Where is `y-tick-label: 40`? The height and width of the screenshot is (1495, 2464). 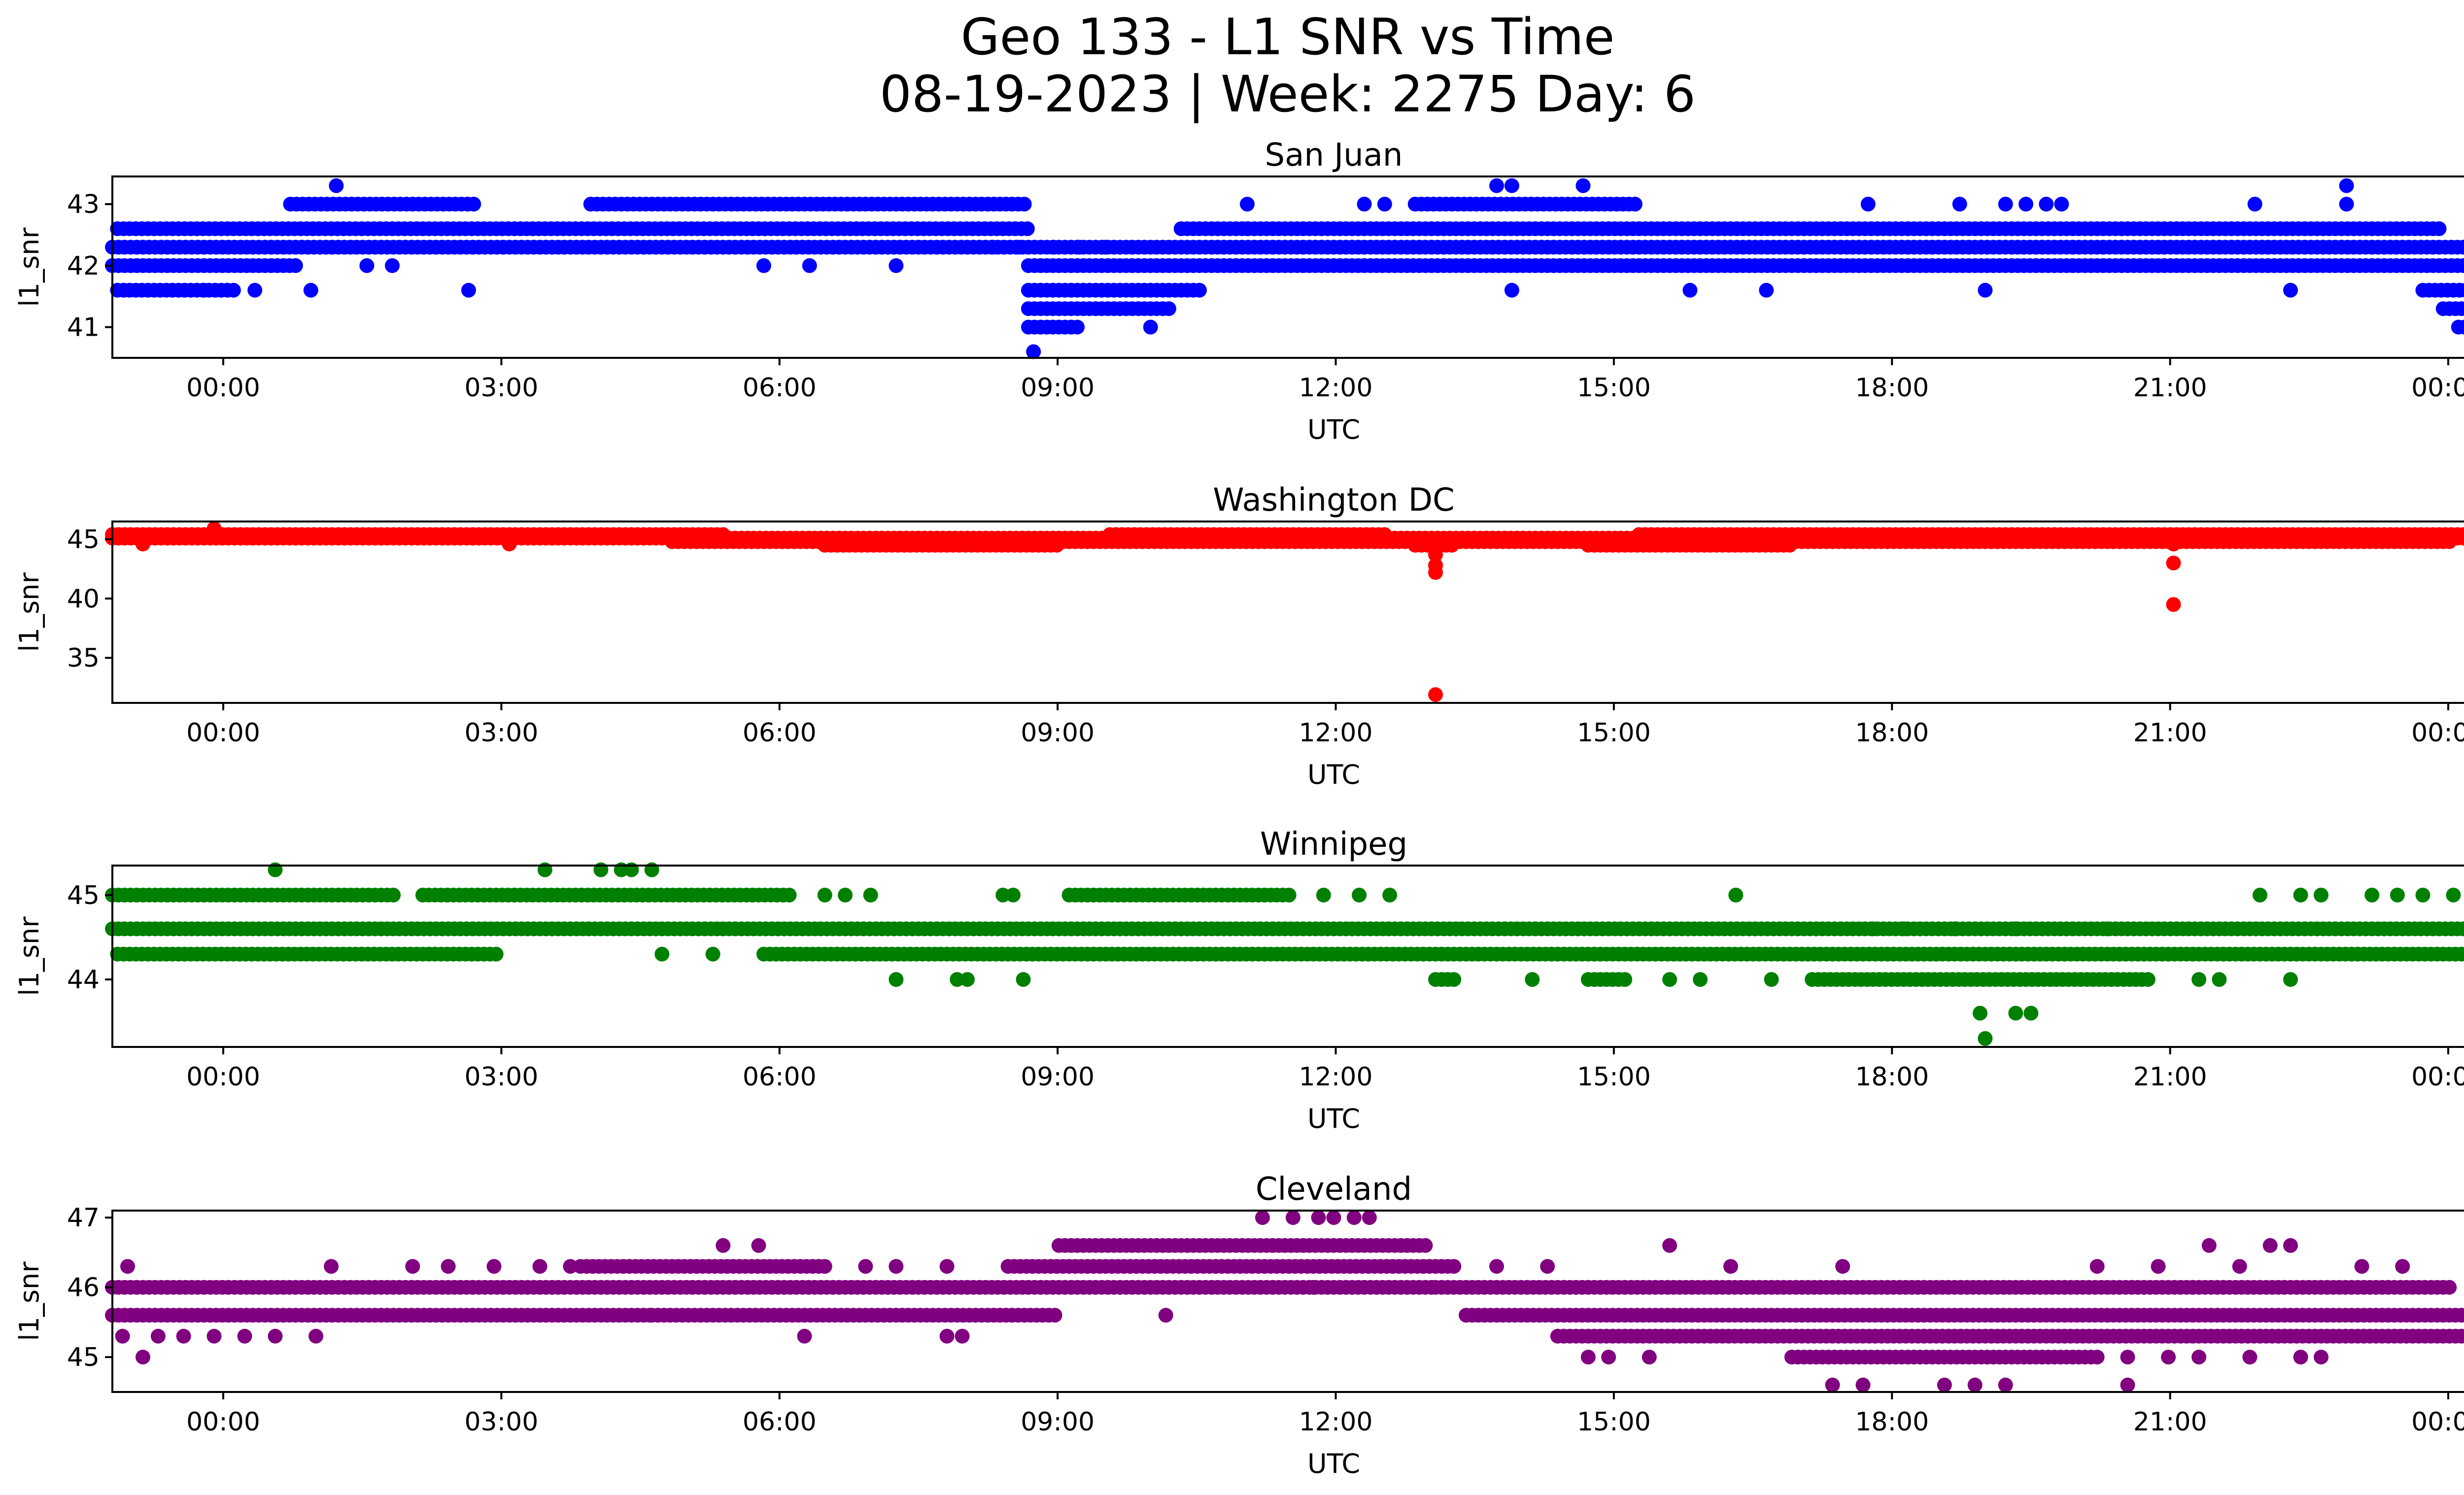
y-tick-label: 40 is located at coordinates (83, 599).